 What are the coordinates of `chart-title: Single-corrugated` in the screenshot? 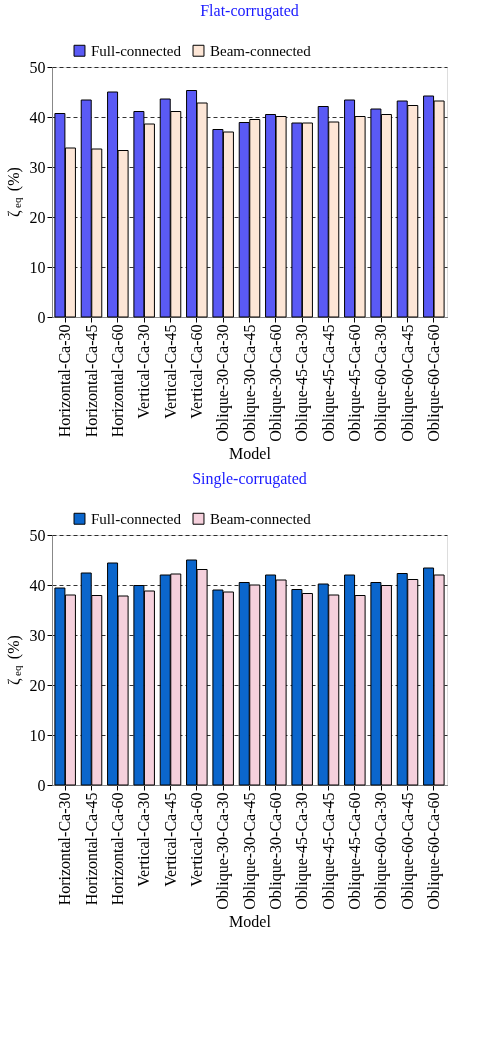 It's located at (249, 479).